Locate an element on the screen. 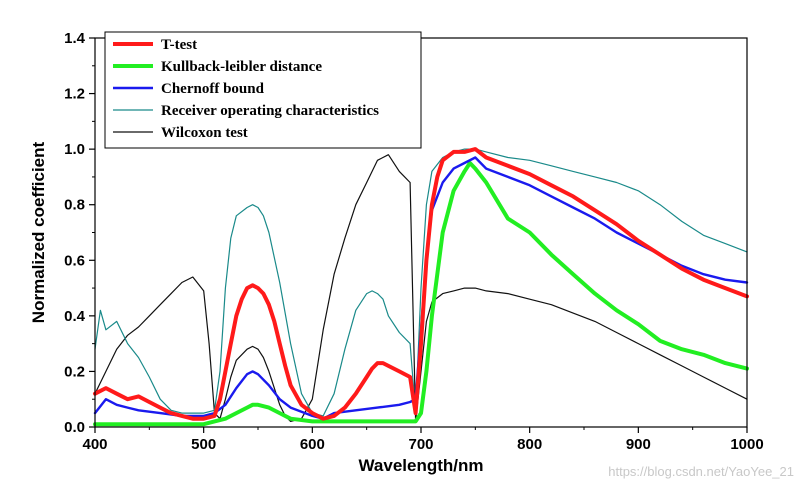 This screenshot has width=802, height=491. legend-label-kullback-leibler-distance: Kullback-leibler distance is located at coordinates (241, 67).